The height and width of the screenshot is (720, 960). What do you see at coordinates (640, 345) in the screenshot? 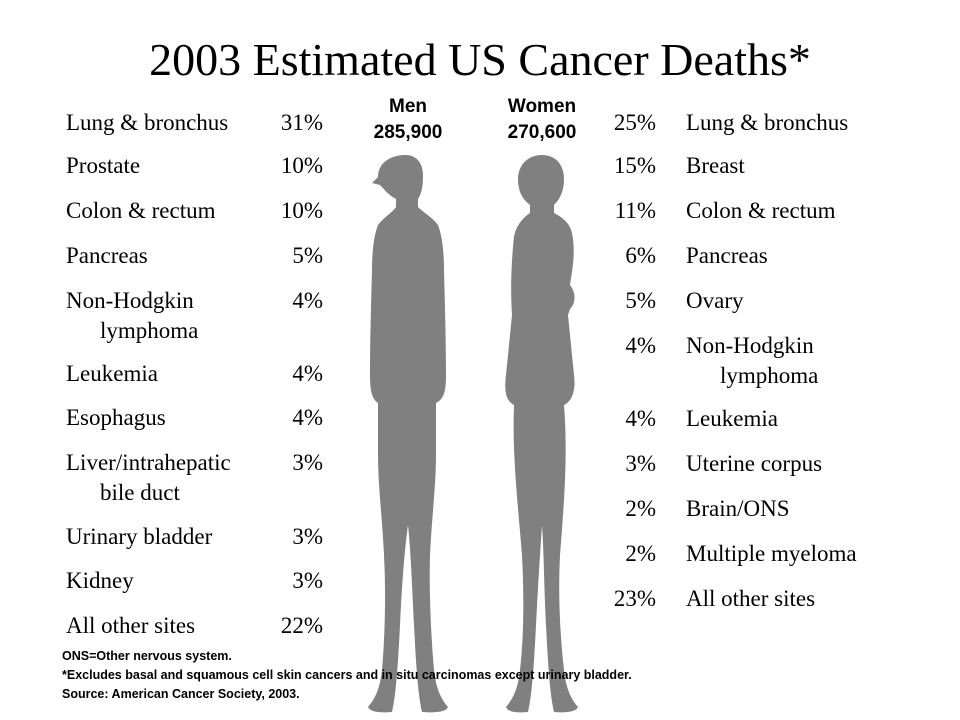
I see `women-pct-non-hodgkin: 4%` at bounding box center [640, 345].